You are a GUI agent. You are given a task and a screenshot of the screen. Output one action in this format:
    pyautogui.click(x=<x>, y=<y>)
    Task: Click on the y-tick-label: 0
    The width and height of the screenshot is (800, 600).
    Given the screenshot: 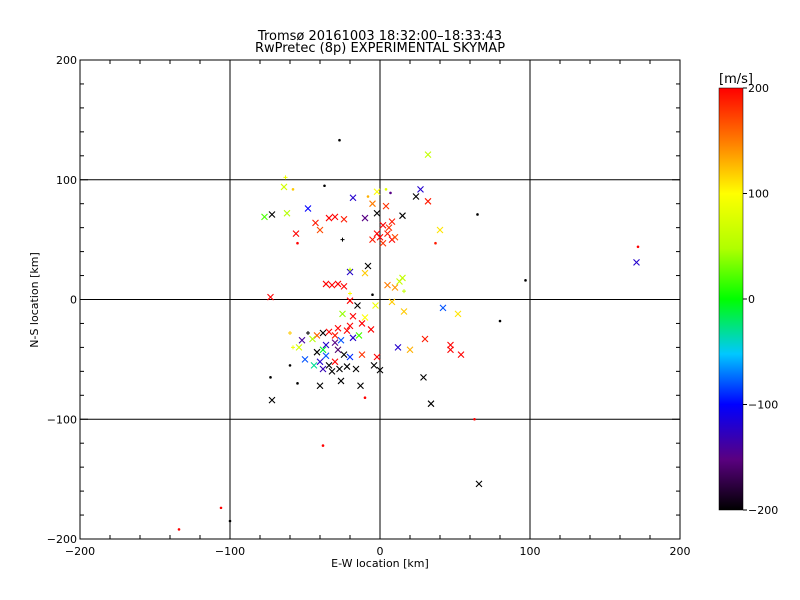 What is the action you would take?
    pyautogui.click(x=73, y=300)
    